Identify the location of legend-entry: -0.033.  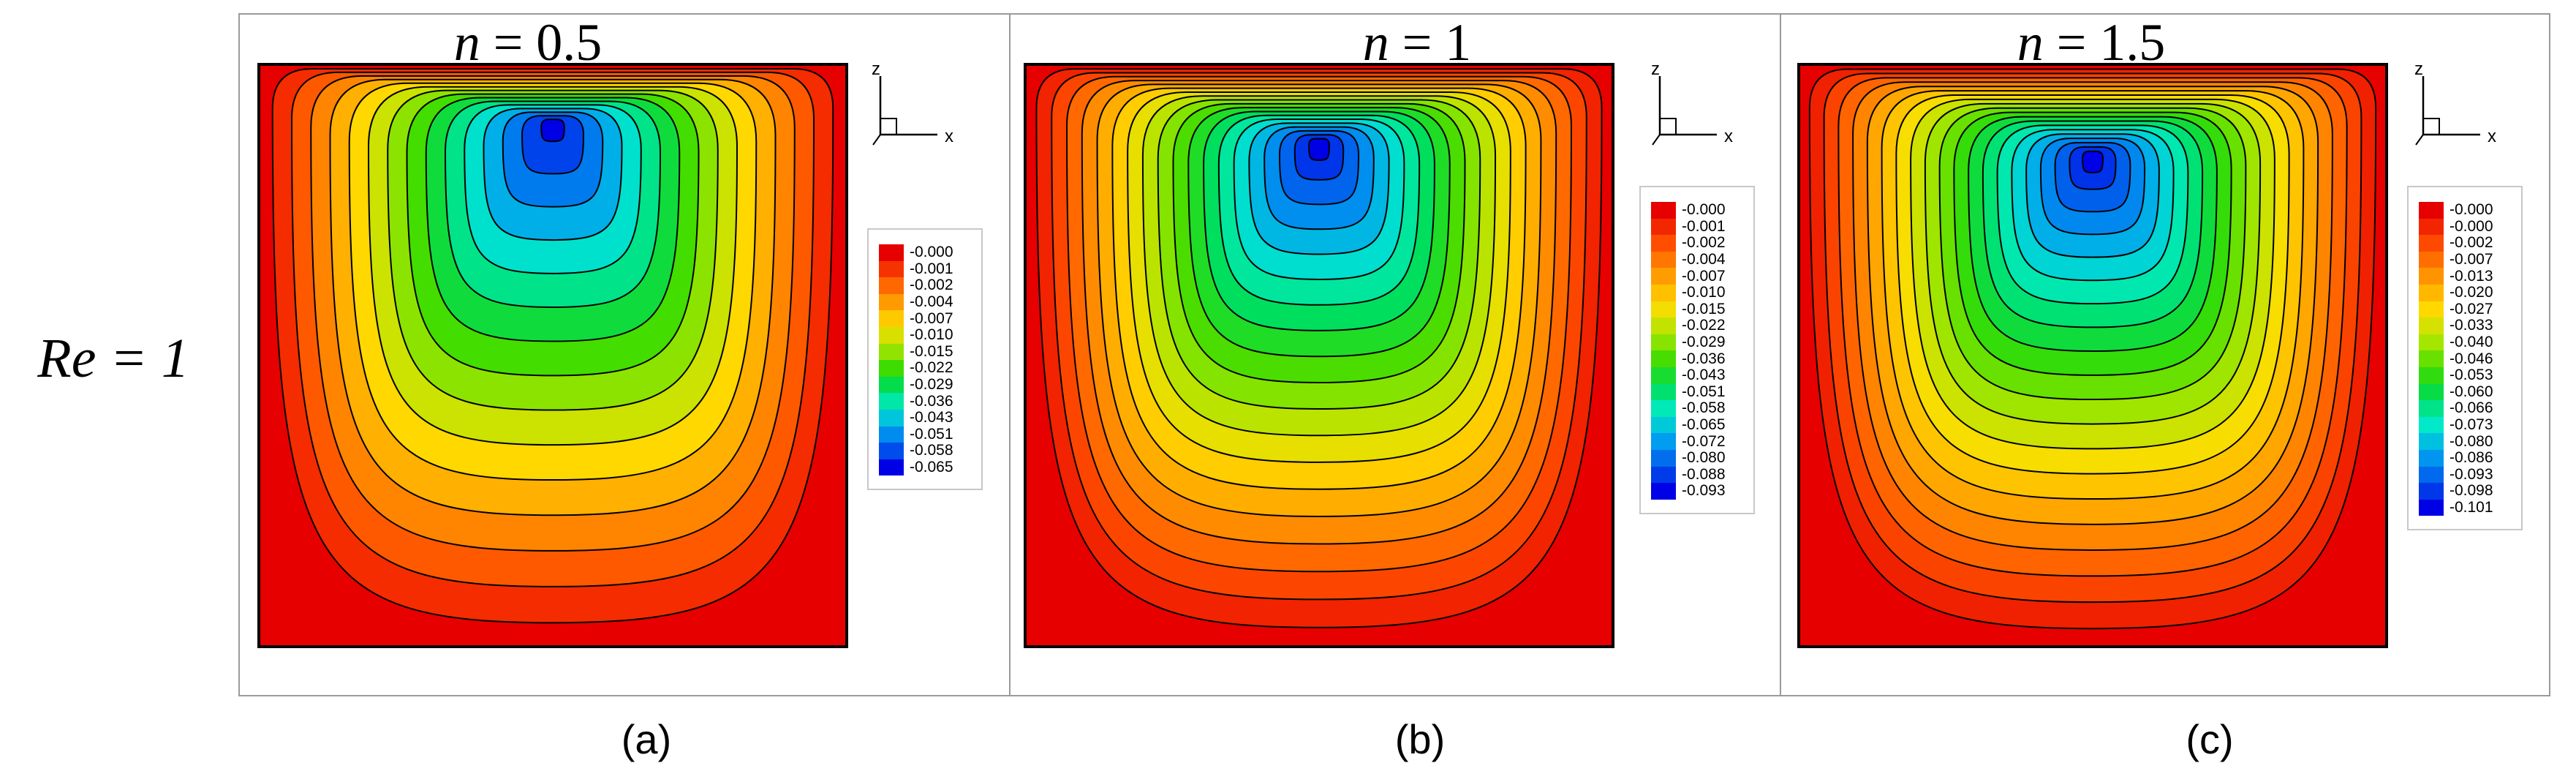
(2466, 325).